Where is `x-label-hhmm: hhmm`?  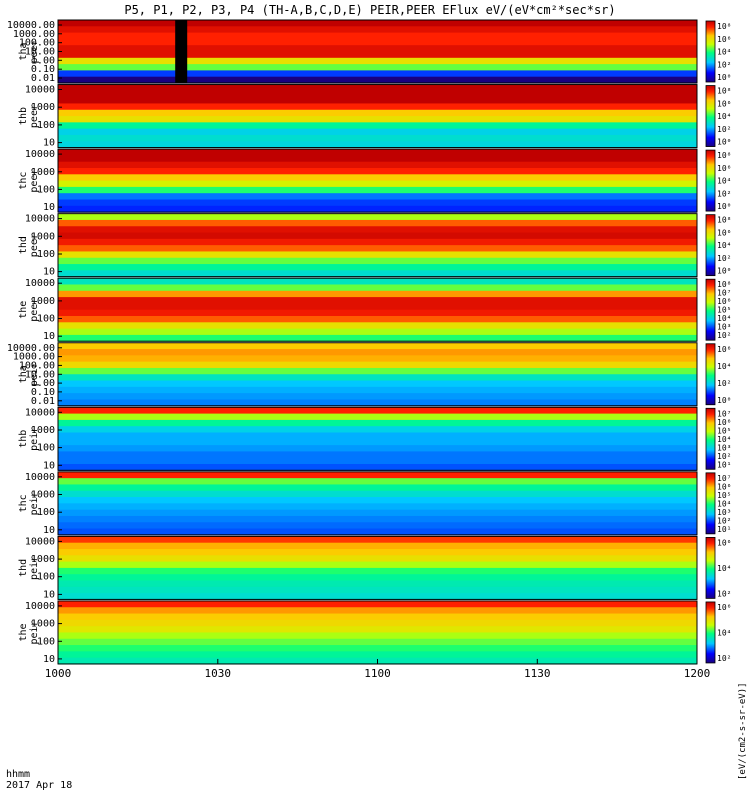 x-label-hhmm: hhmm is located at coordinates (18, 774).